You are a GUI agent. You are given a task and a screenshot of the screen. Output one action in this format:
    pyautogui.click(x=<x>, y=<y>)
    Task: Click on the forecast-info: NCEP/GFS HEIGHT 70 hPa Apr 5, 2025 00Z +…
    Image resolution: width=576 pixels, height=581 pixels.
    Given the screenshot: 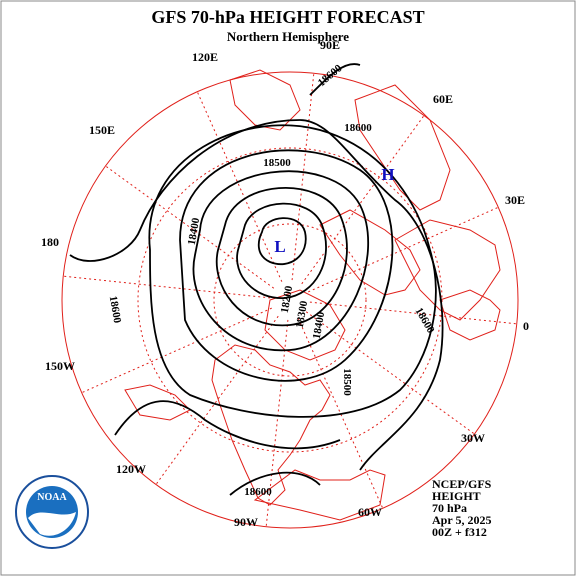 What is the action you would take?
    pyautogui.click(x=462, y=508)
    